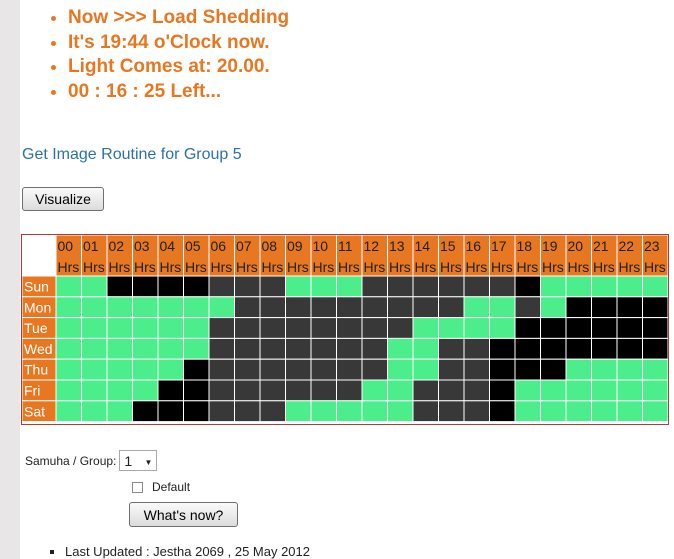 The width and height of the screenshot is (674, 559). What do you see at coordinates (627, 246) in the screenshot?
I see `hour-header-number: 22` at bounding box center [627, 246].